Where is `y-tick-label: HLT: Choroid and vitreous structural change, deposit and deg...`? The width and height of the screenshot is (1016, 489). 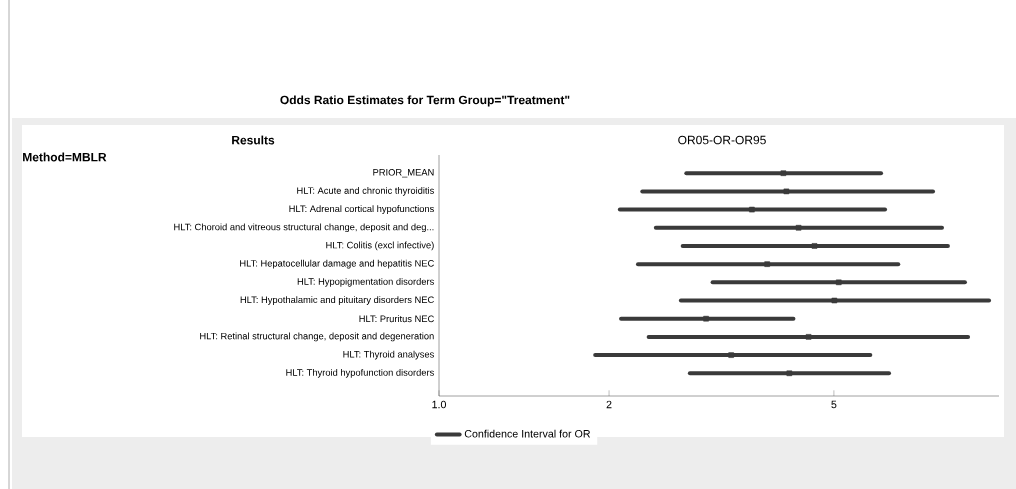
y-tick-label: HLT: Choroid and vitreous structural change, deposit and deg... is located at coordinates (304, 228).